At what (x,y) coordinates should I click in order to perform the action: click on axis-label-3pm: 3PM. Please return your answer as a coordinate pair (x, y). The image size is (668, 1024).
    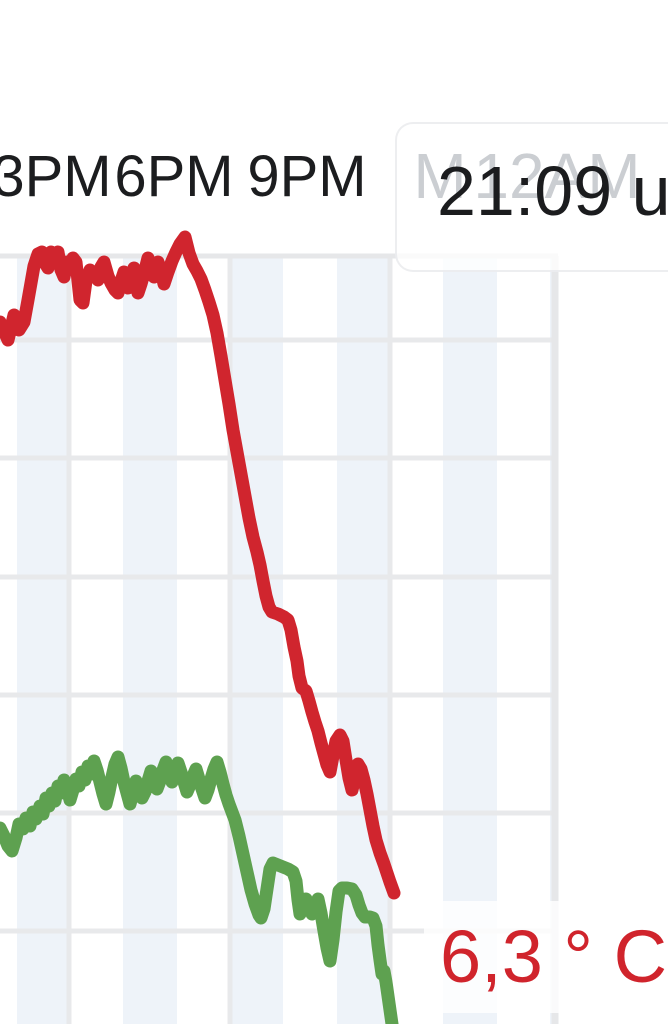
    Looking at the image, I should click on (56, 176).